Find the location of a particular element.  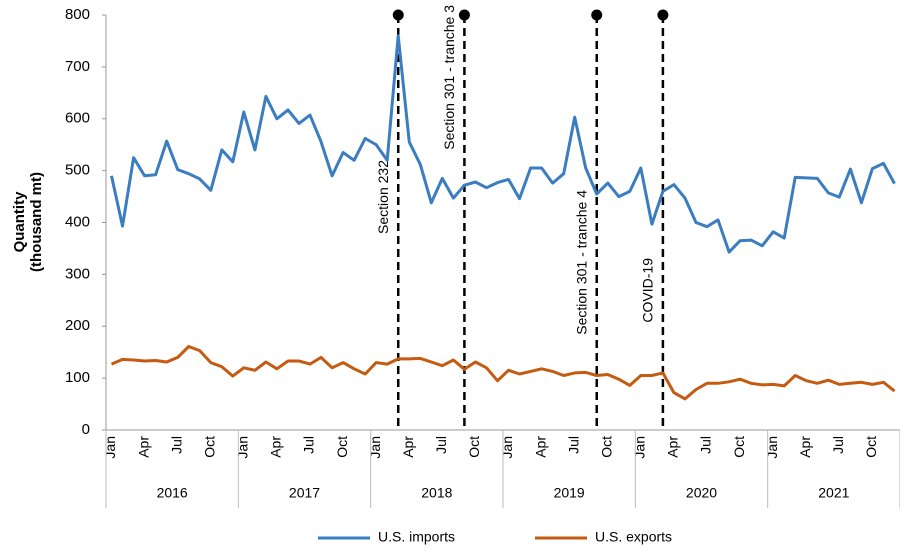

y-tick-label: 500 is located at coordinates (77, 170).